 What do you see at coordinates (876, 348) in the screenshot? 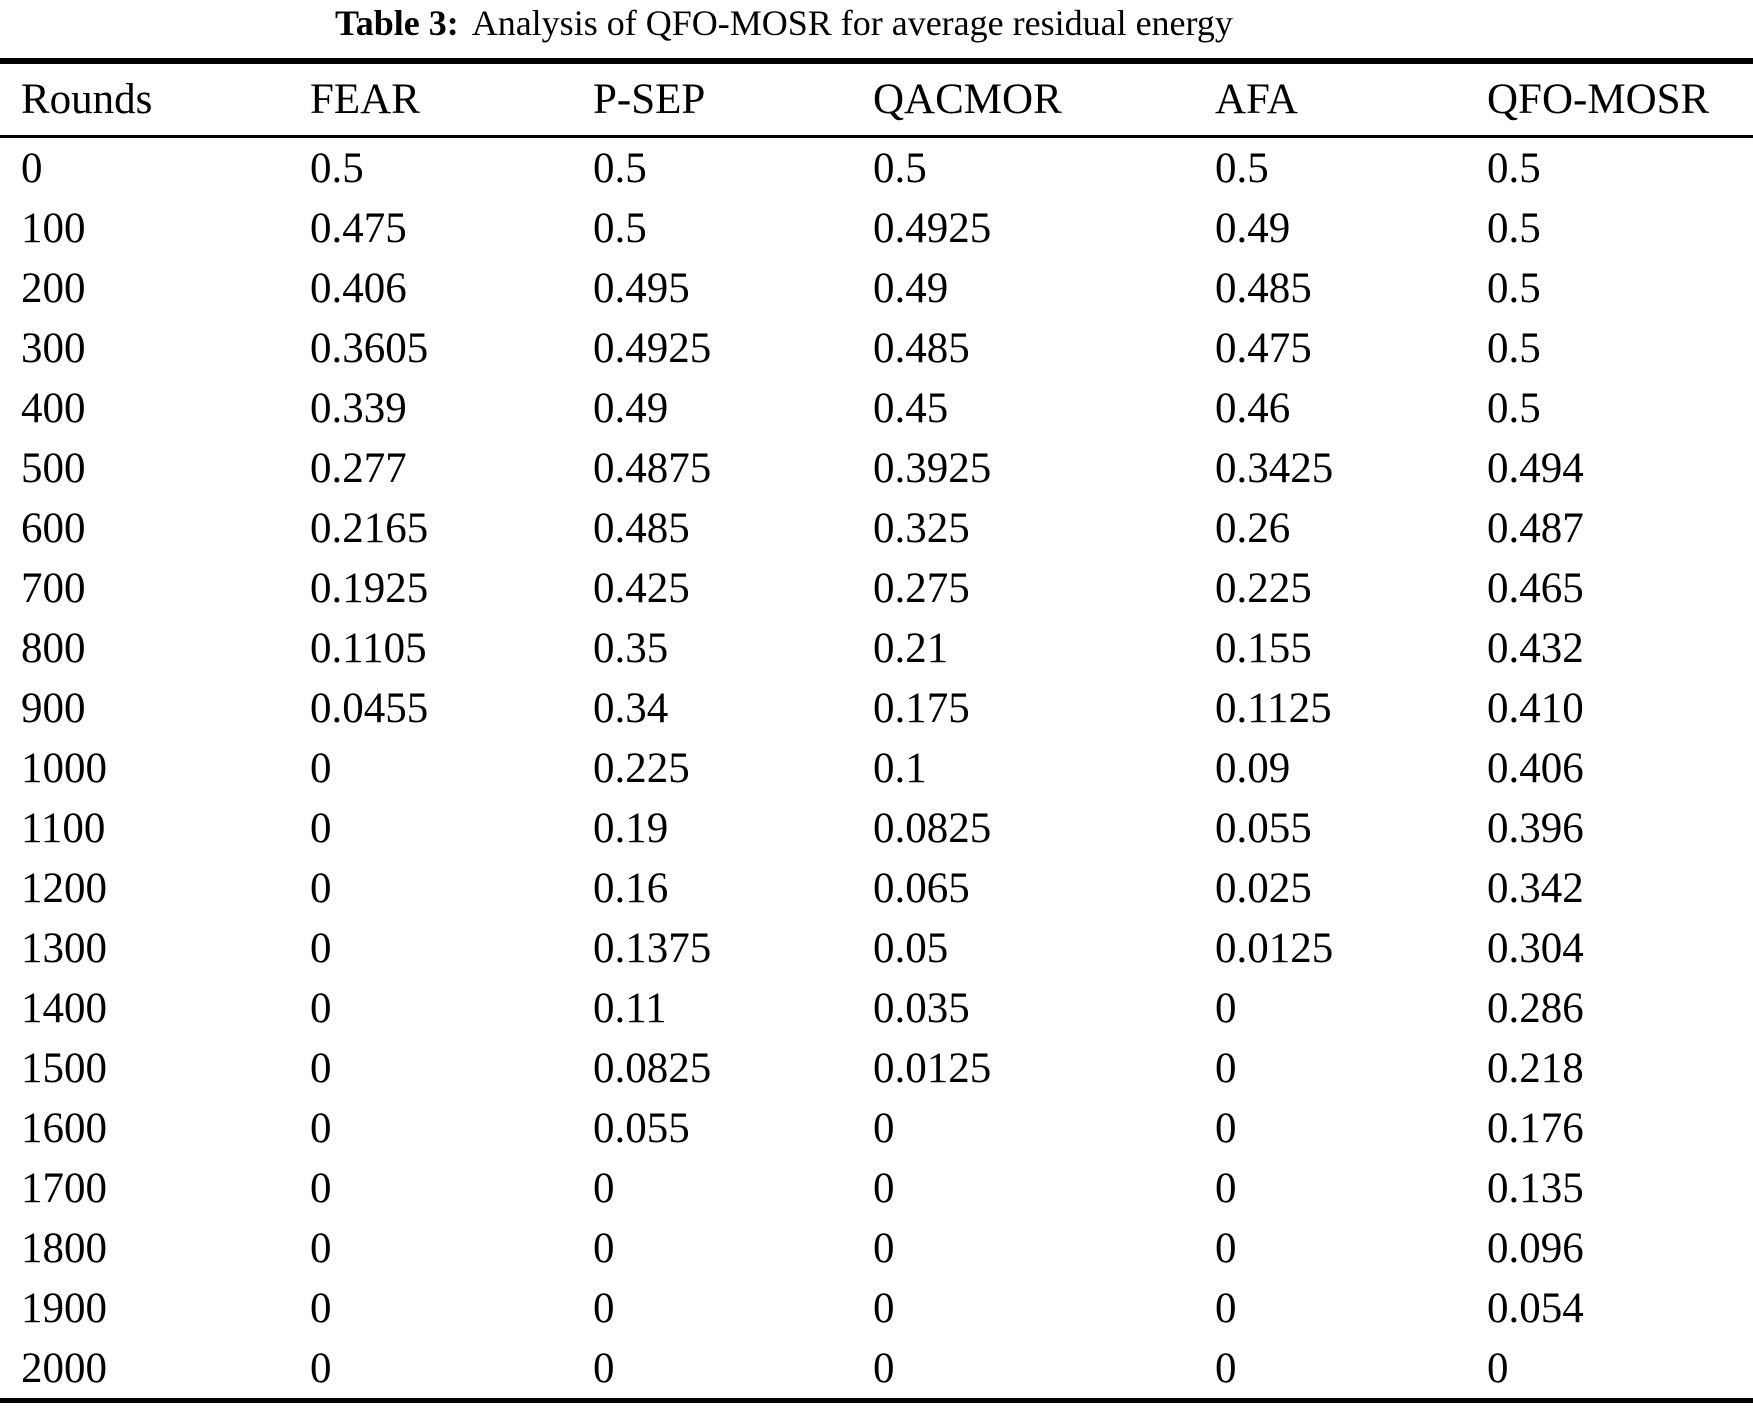
I see `table-row: 300 0.3605 0.4925 0.485 0.475 0.5` at bounding box center [876, 348].